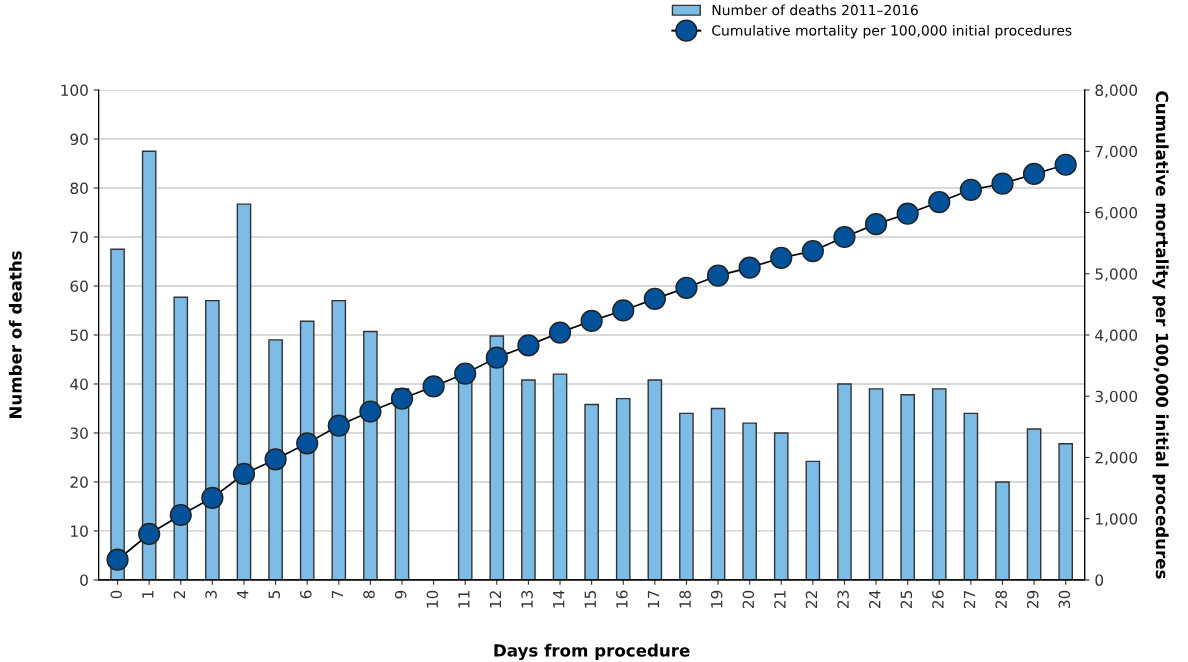 This screenshot has width=1188, height=662. I want to click on x-tick-label: 28, so click(1001, 599).